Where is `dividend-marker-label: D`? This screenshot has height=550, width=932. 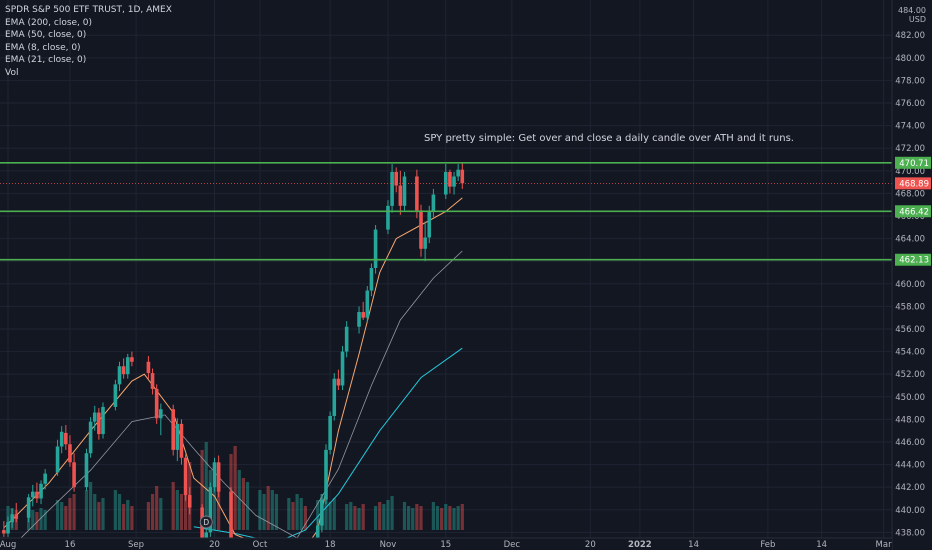 dividend-marker-label: D is located at coordinates (206, 522).